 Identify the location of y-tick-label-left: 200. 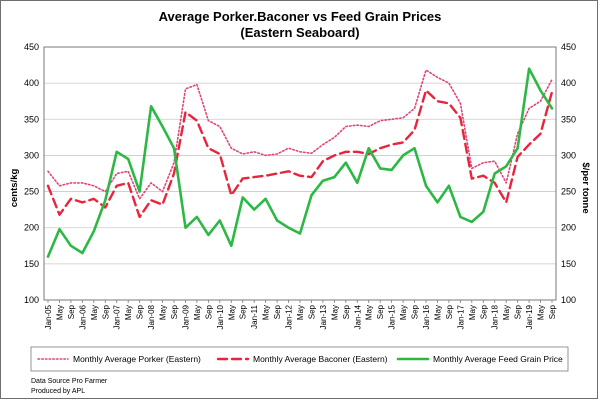
(31, 228).